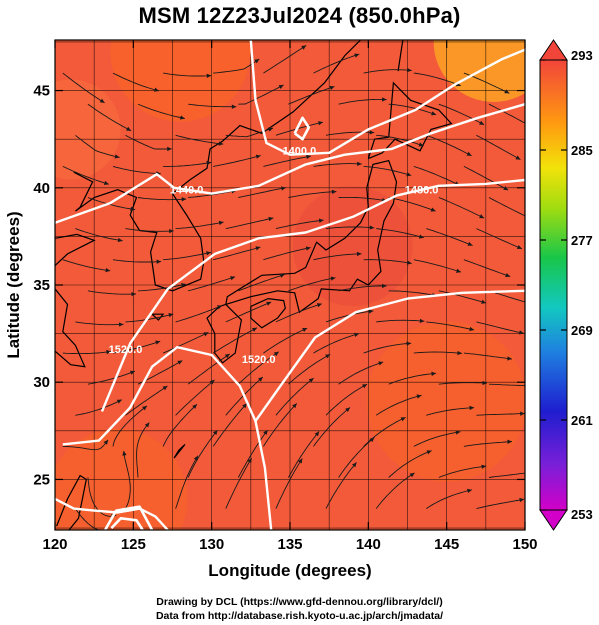 This screenshot has height=625, width=599. I want to click on coast-shikoku, so click(268, 313).